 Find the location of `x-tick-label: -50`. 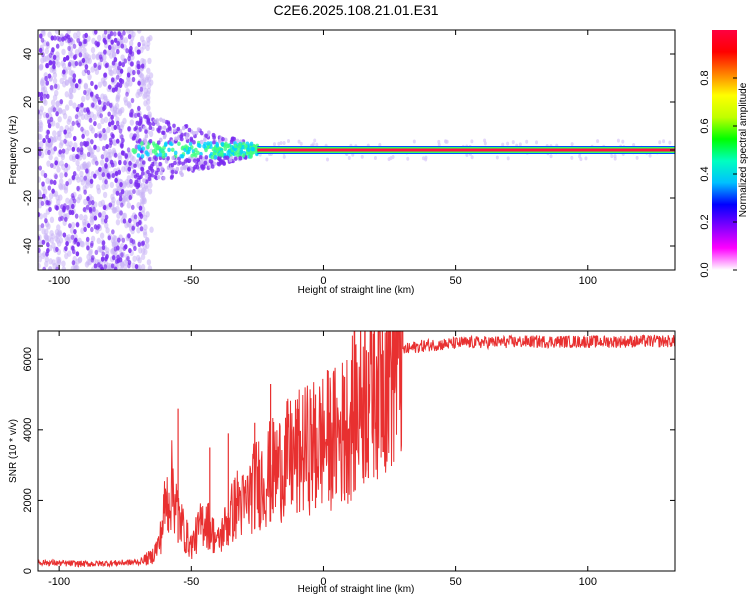

x-tick-label: -50 is located at coordinates (191, 281).